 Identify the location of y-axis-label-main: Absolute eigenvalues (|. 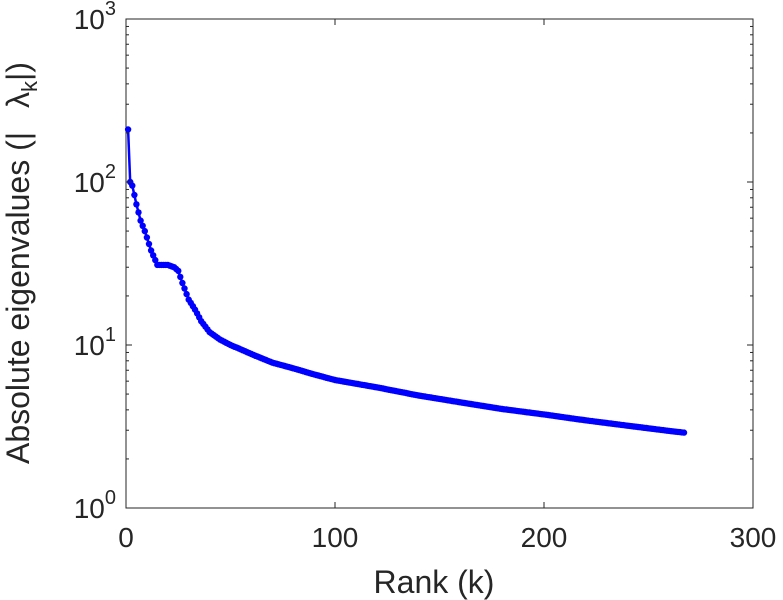
(18, 298).